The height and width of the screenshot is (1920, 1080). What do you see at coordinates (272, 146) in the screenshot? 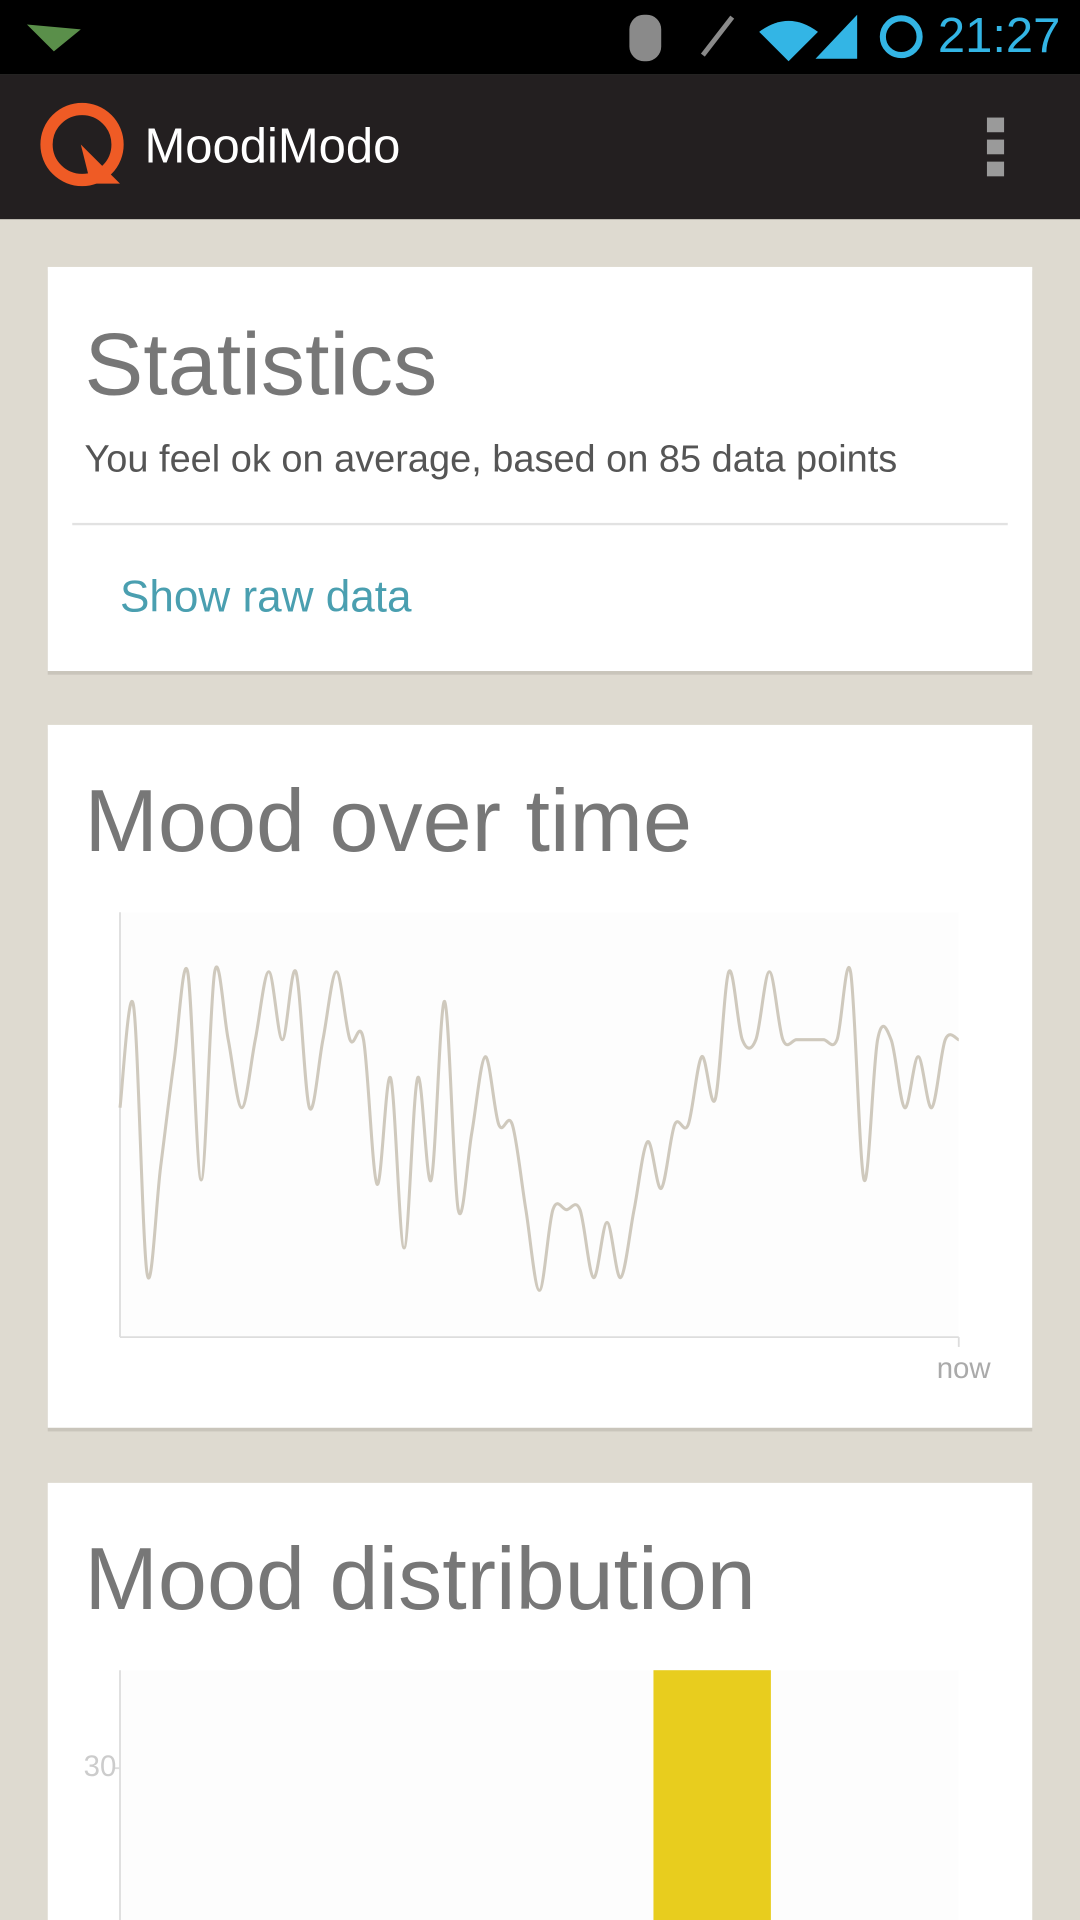
I see `app-title: MoodiModo` at bounding box center [272, 146].